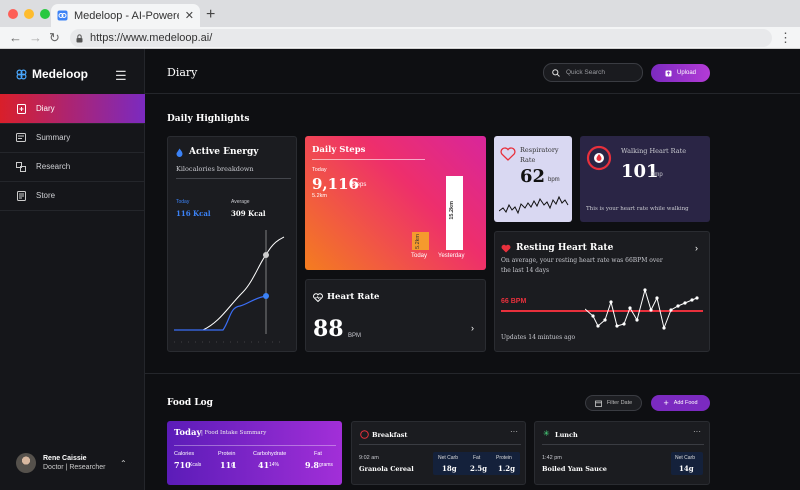 The width and height of the screenshot is (800, 490). What do you see at coordinates (326, 465) in the screenshot?
I see `fat-unit: grams` at bounding box center [326, 465].